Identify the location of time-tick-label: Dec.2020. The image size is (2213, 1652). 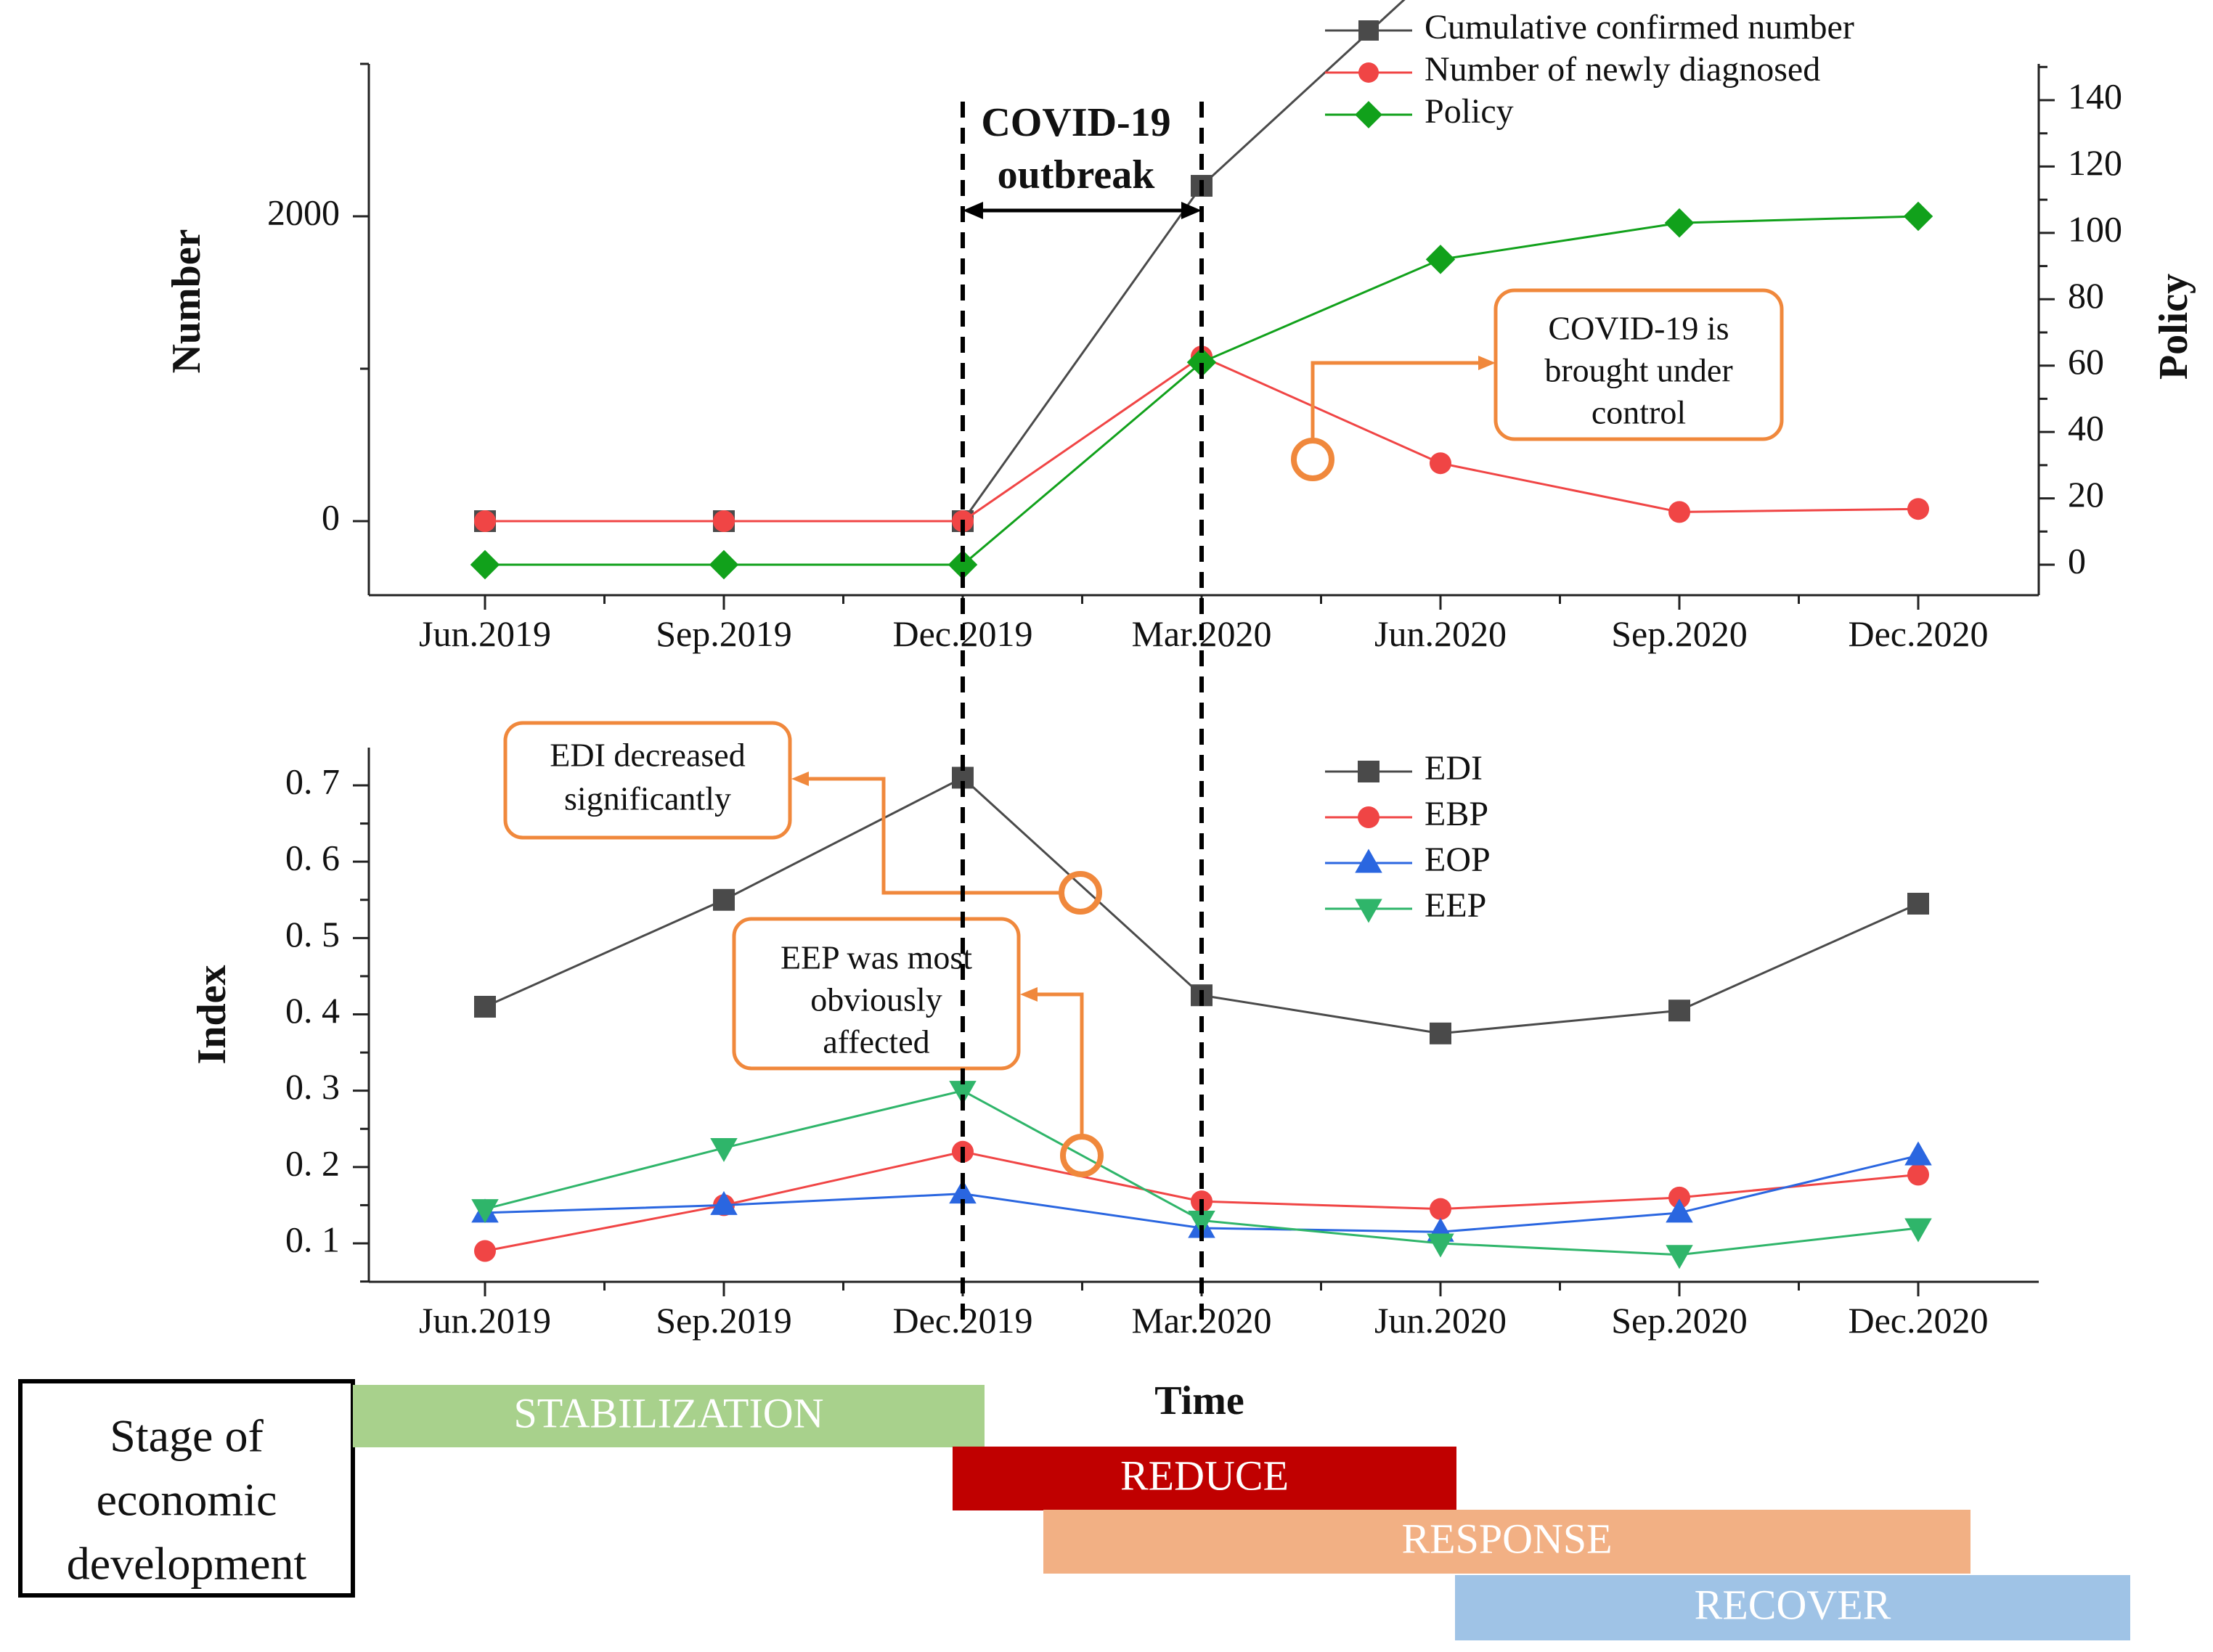
(1919, 1320).